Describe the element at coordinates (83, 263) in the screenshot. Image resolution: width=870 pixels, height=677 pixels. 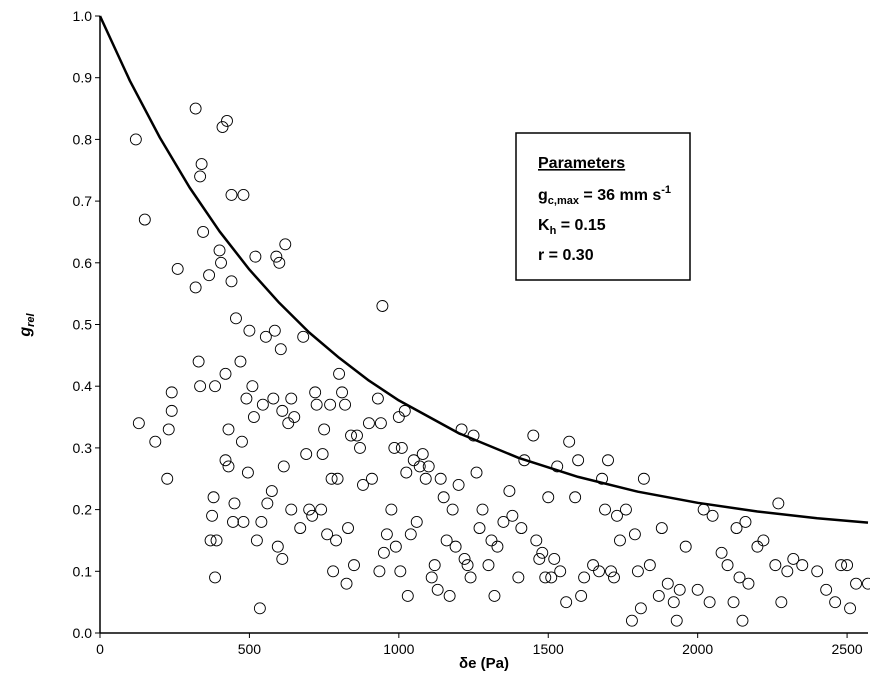
I see `y-tick-label: 0.6` at that location.